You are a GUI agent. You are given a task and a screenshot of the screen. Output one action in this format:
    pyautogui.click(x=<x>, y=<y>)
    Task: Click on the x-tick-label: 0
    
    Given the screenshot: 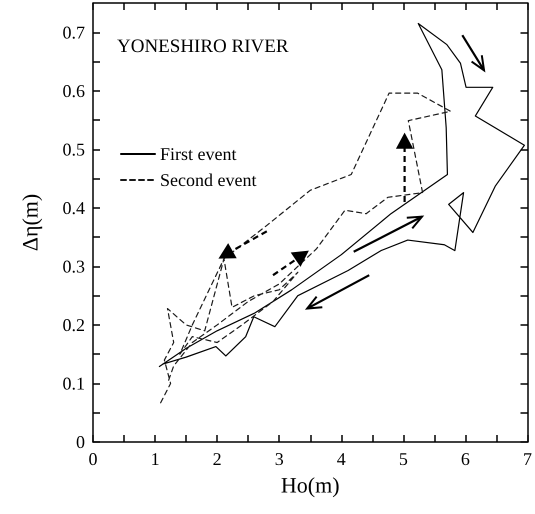 What is the action you would take?
    pyautogui.click(x=93, y=459)
    